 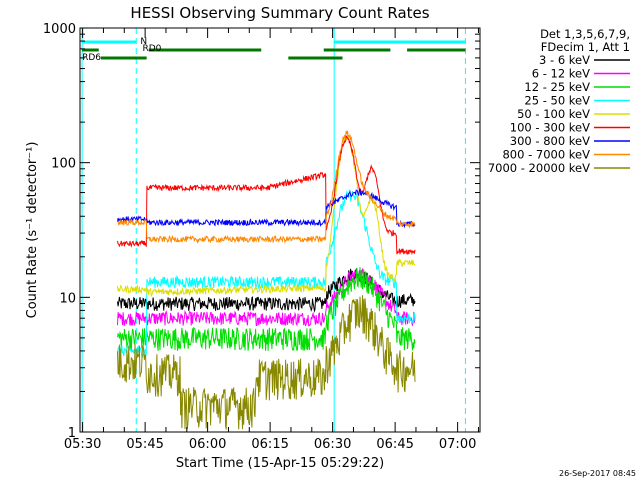 What do you see at coordinates (143, 42) in the screenshot?
I see `saa-label: N` at bounding box center [143, 42].